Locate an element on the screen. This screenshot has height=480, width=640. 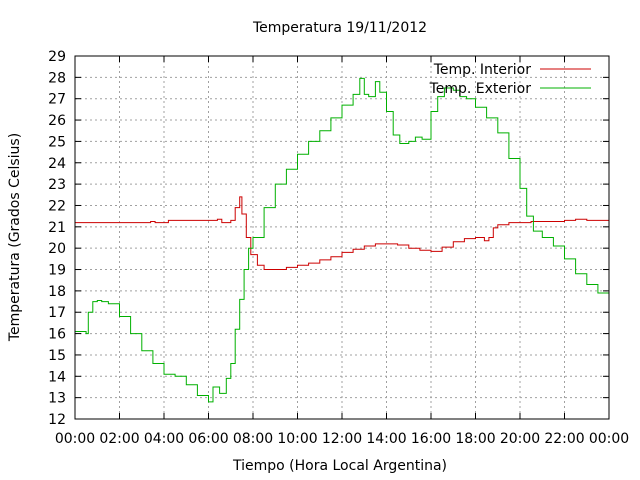
x-tick-label: 10:00 is located at coordinates (297, 439).